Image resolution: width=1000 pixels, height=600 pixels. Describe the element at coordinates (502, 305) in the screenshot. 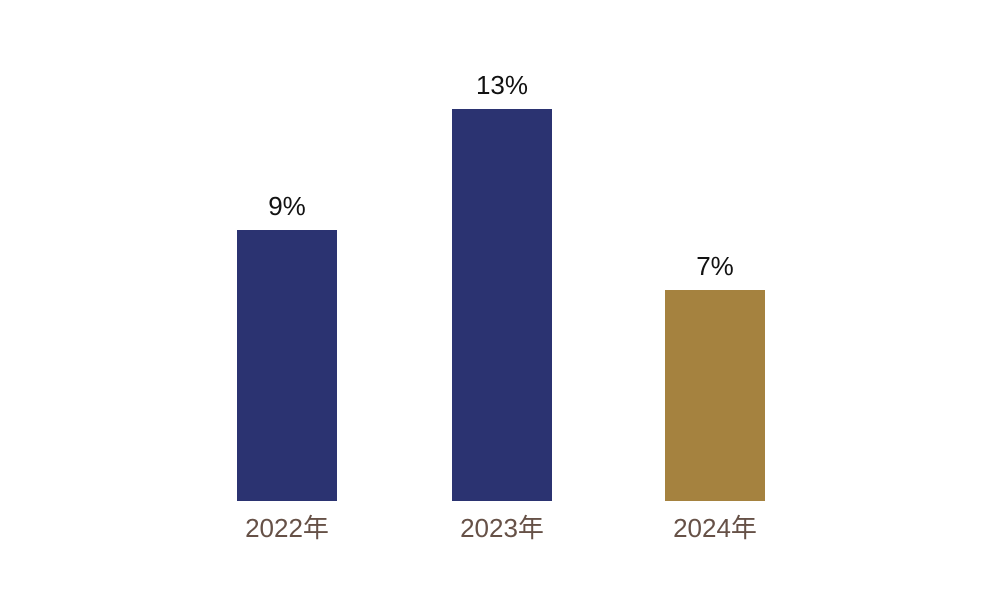

I see `bar-2023年` at that location.